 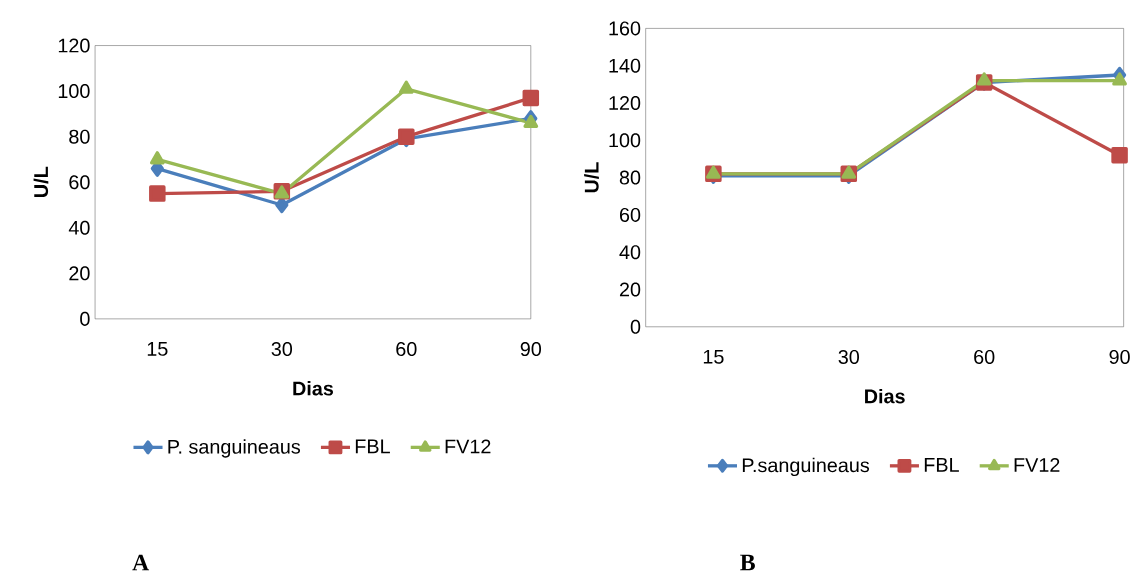 What do you see at coordinates (747, 562) in the screenshot?
I see `text: B` at bounding box center [747, 562].